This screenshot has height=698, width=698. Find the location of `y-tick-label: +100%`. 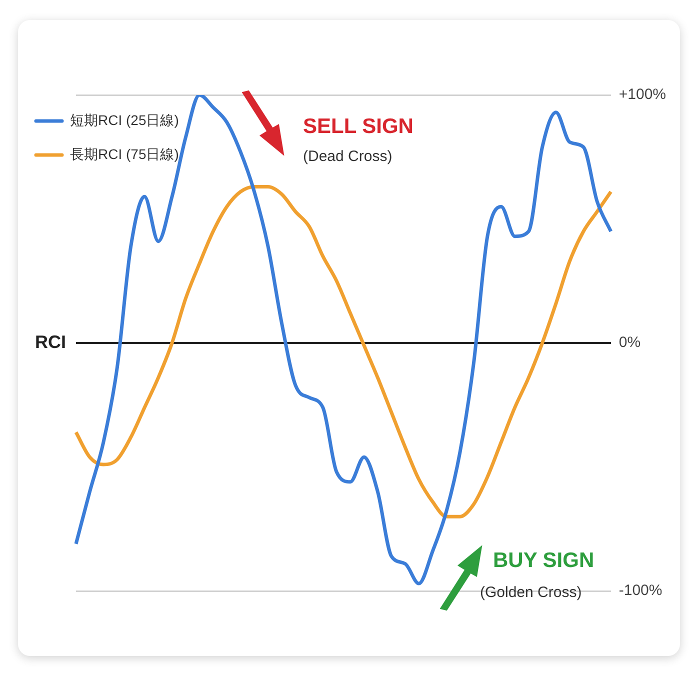

y-tick-label: +100% is located at coordinates (642, 95).